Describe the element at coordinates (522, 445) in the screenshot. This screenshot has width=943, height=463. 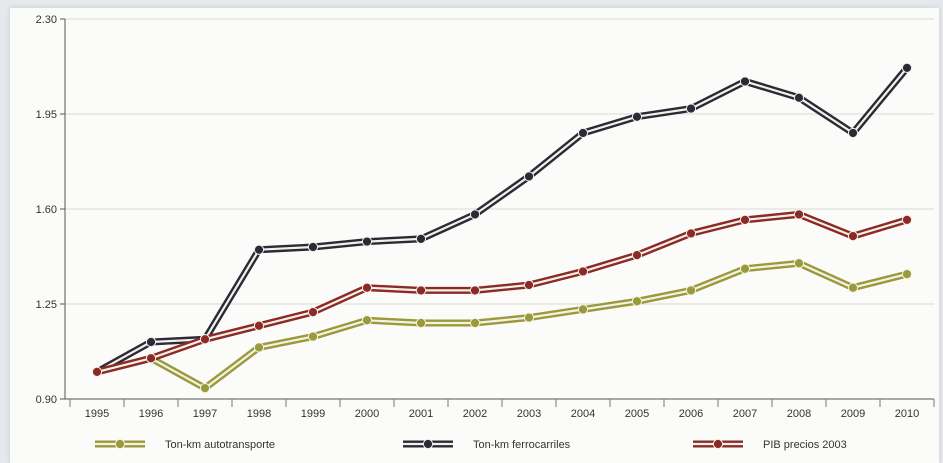
I see `legend-label: Ton-km ferrocarriles` at that location.